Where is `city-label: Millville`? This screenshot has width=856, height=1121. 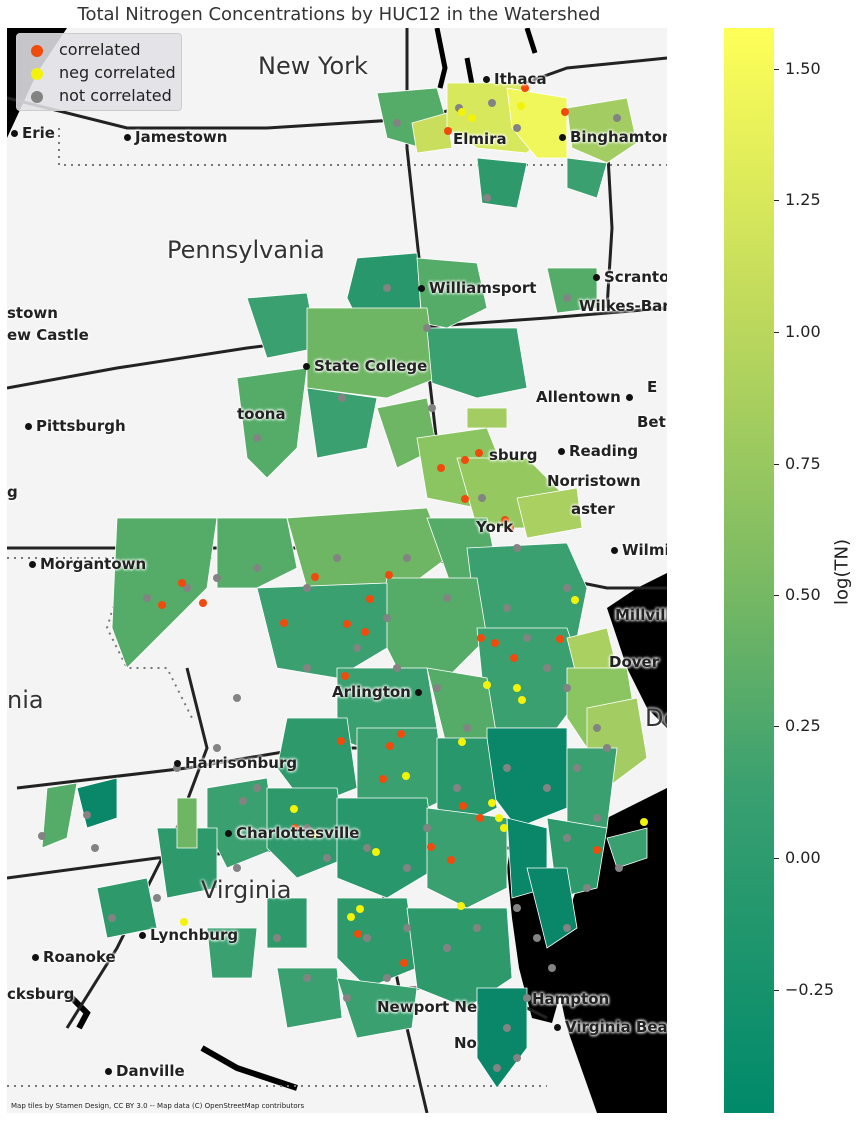 city-label: Millville is located at coordinates (641, 615).